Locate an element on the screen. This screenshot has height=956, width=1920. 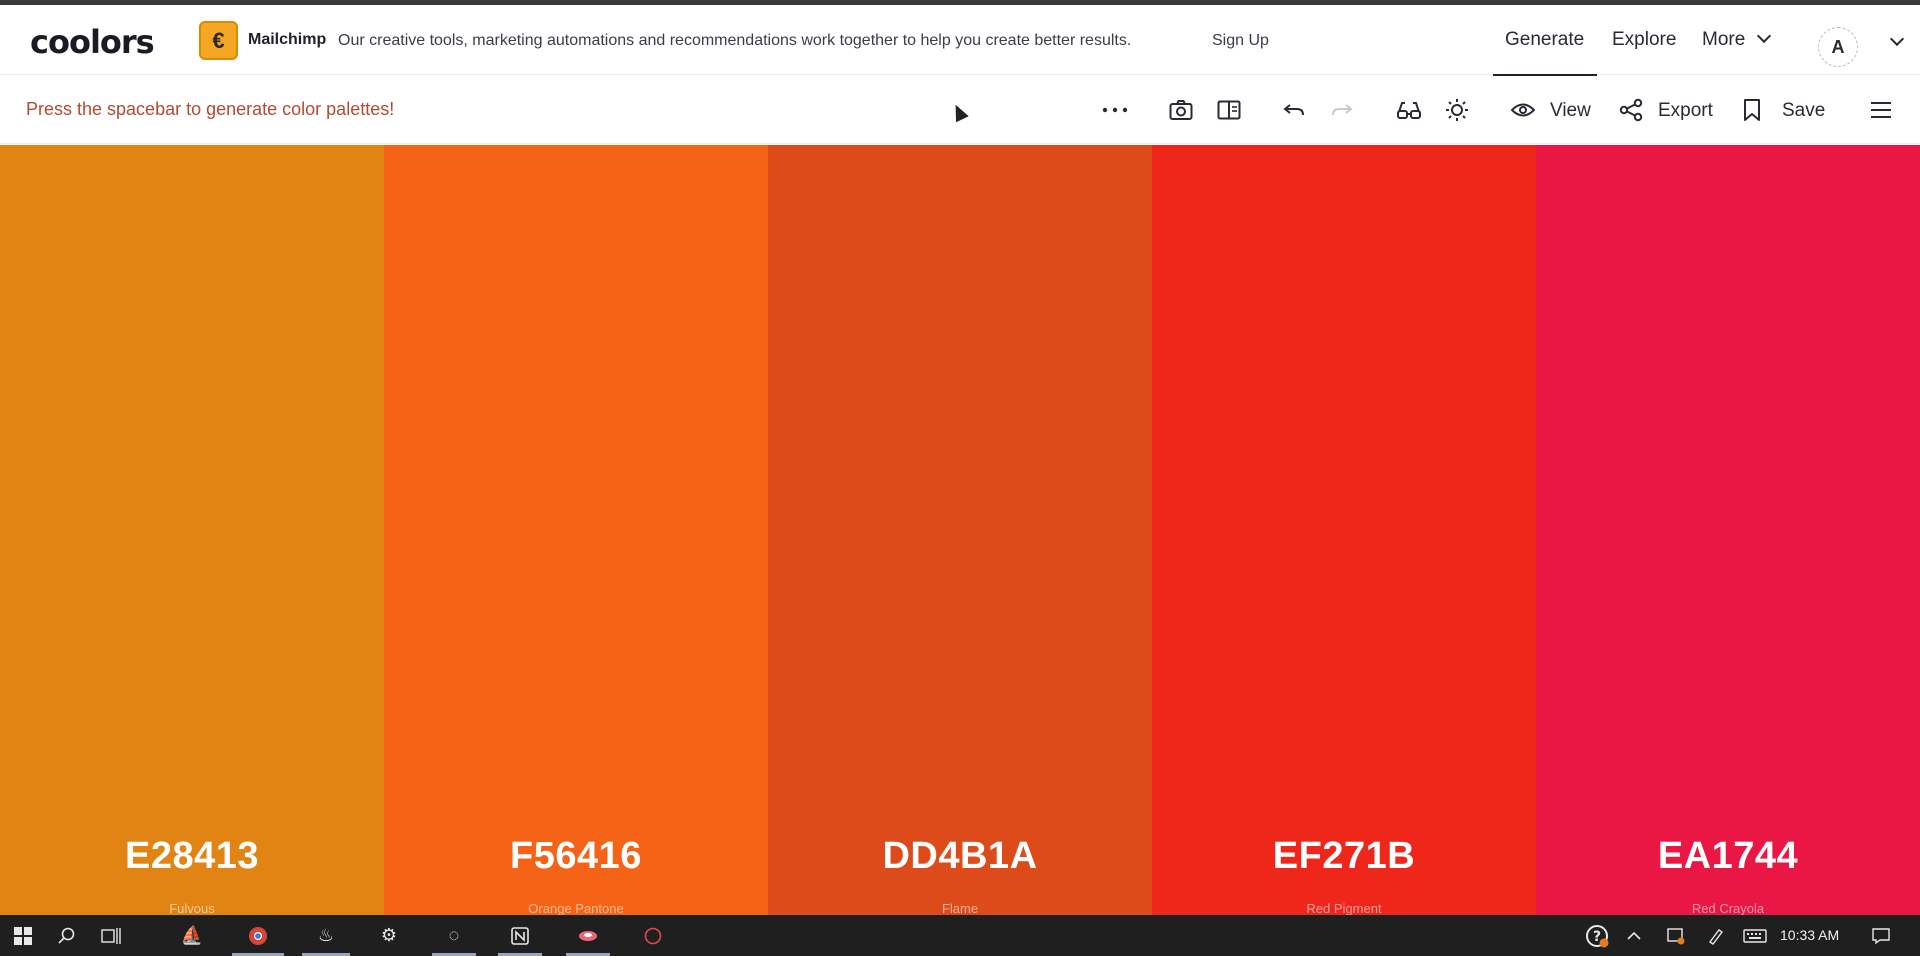
more-options-icon is located at coordinates (1115, 110).